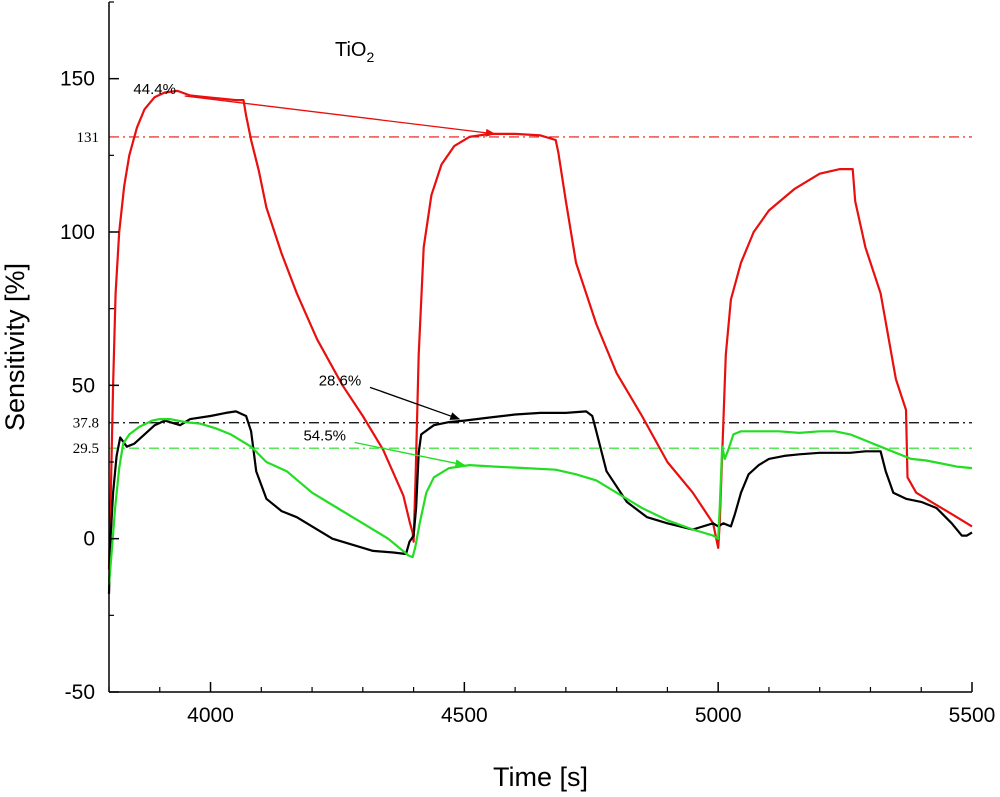 The height and width of the screenshot is (797, 1000). I want to click on reference-line-label: 29.5, so click(86, 449).